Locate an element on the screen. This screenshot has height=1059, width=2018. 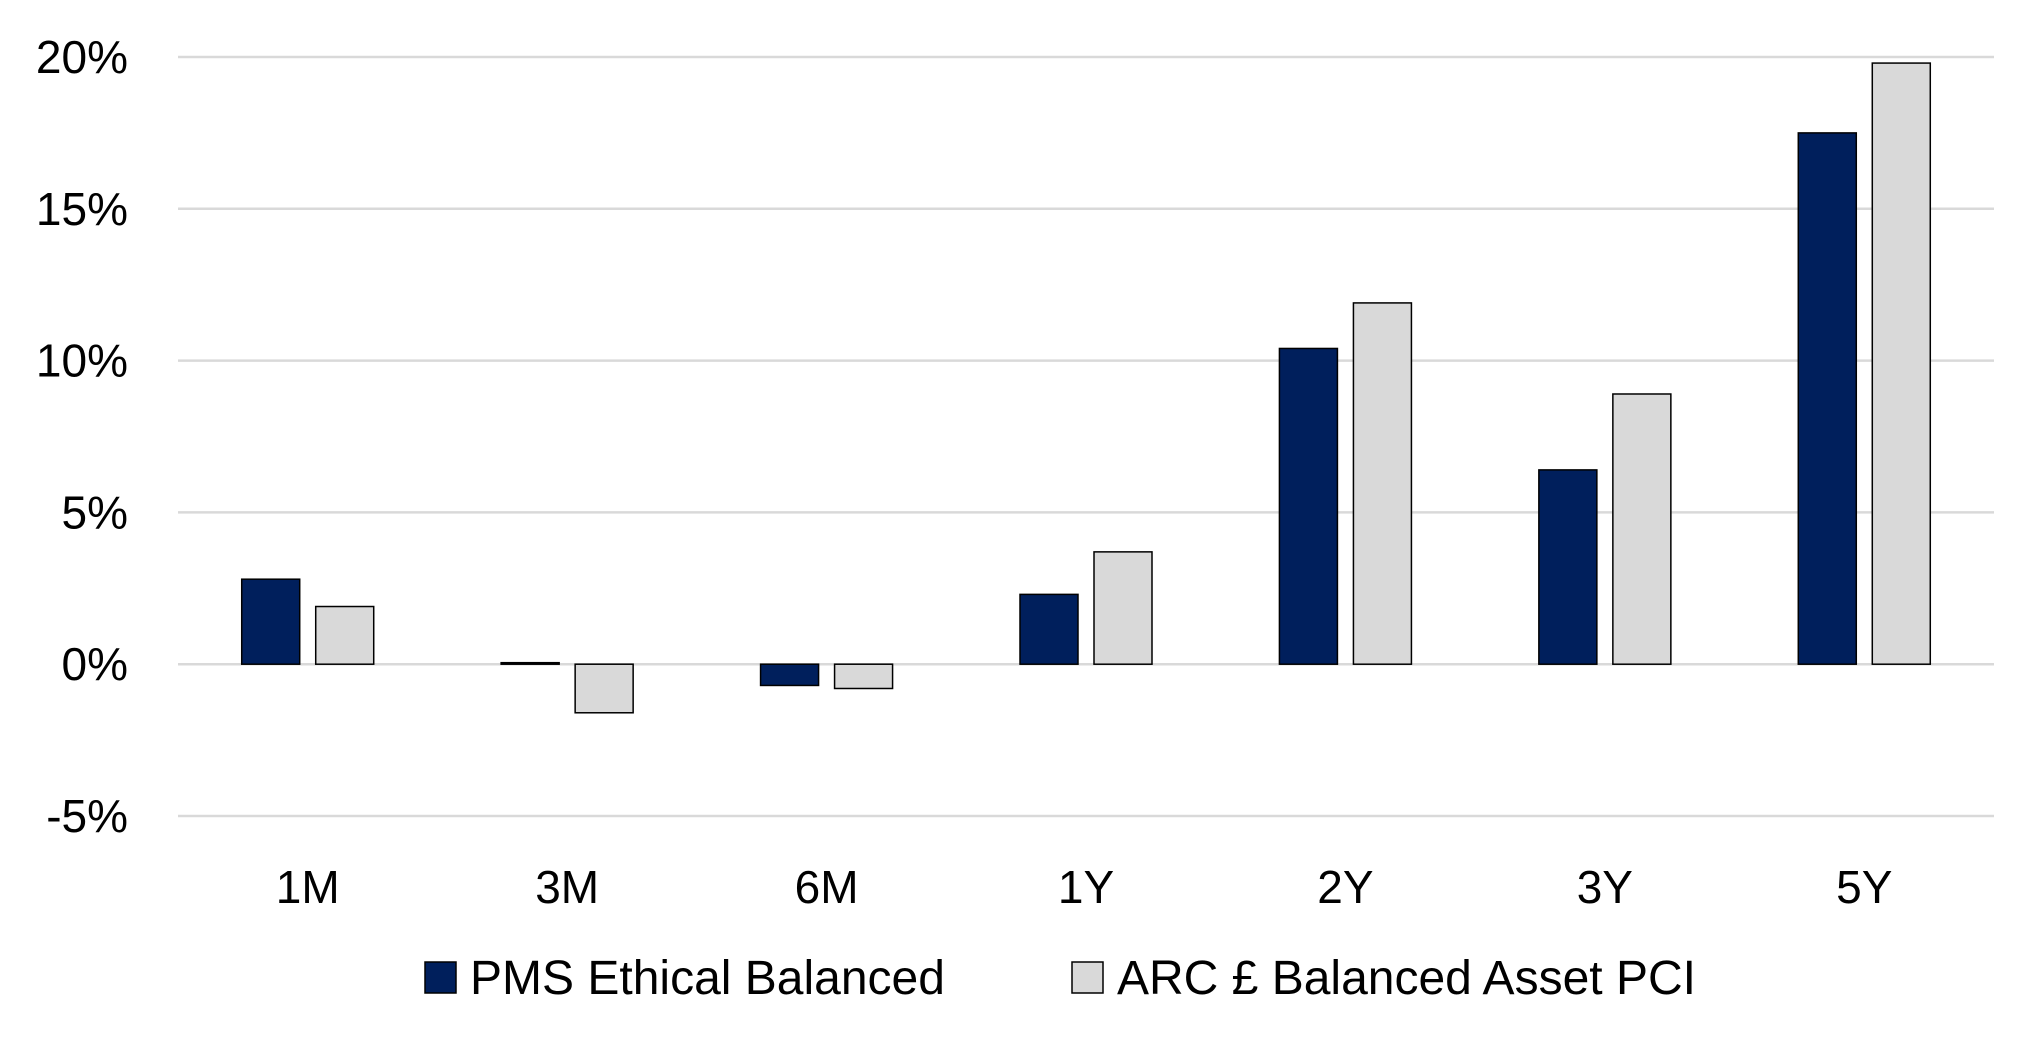
x-tick-label: 1M is located at coordinates (308, 887).